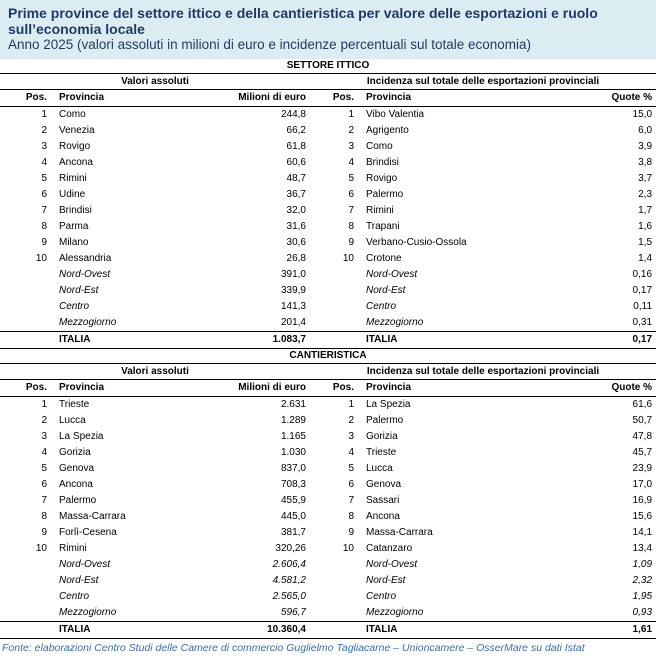  What do you see at coordinates (72, 420) in the screenshot?
I see `cell: Lucca` at bounding box center [72, 420].